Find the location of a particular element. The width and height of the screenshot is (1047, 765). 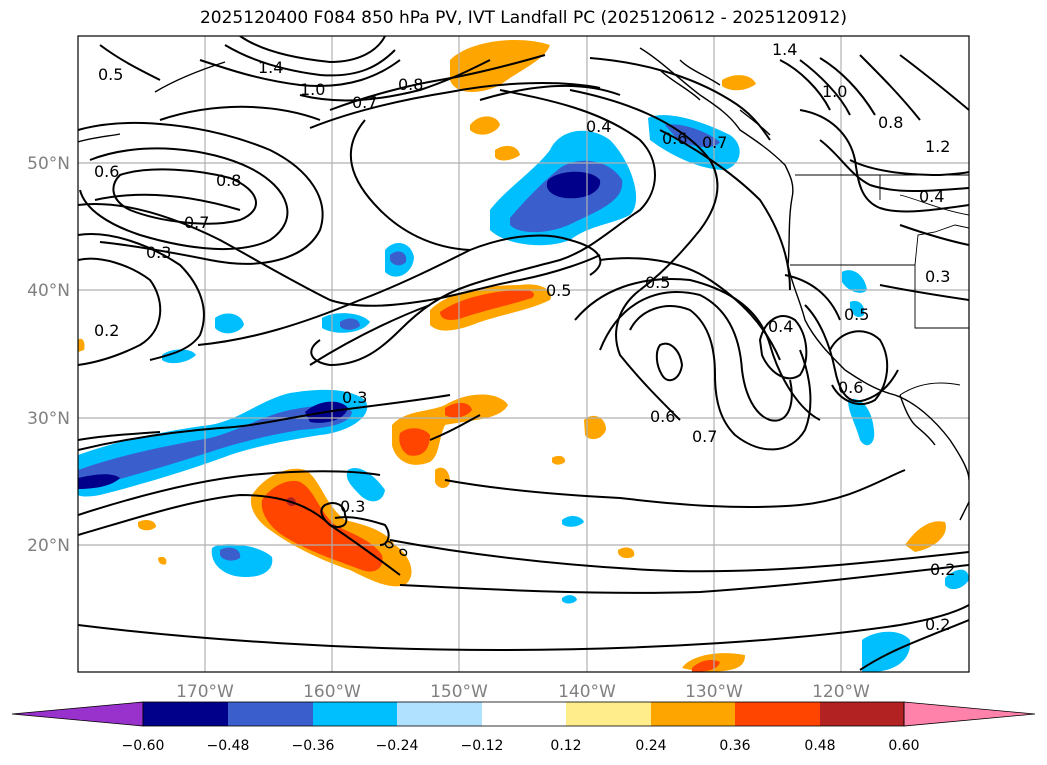

lat-label: 40°N is located at coordinates (48, 291).